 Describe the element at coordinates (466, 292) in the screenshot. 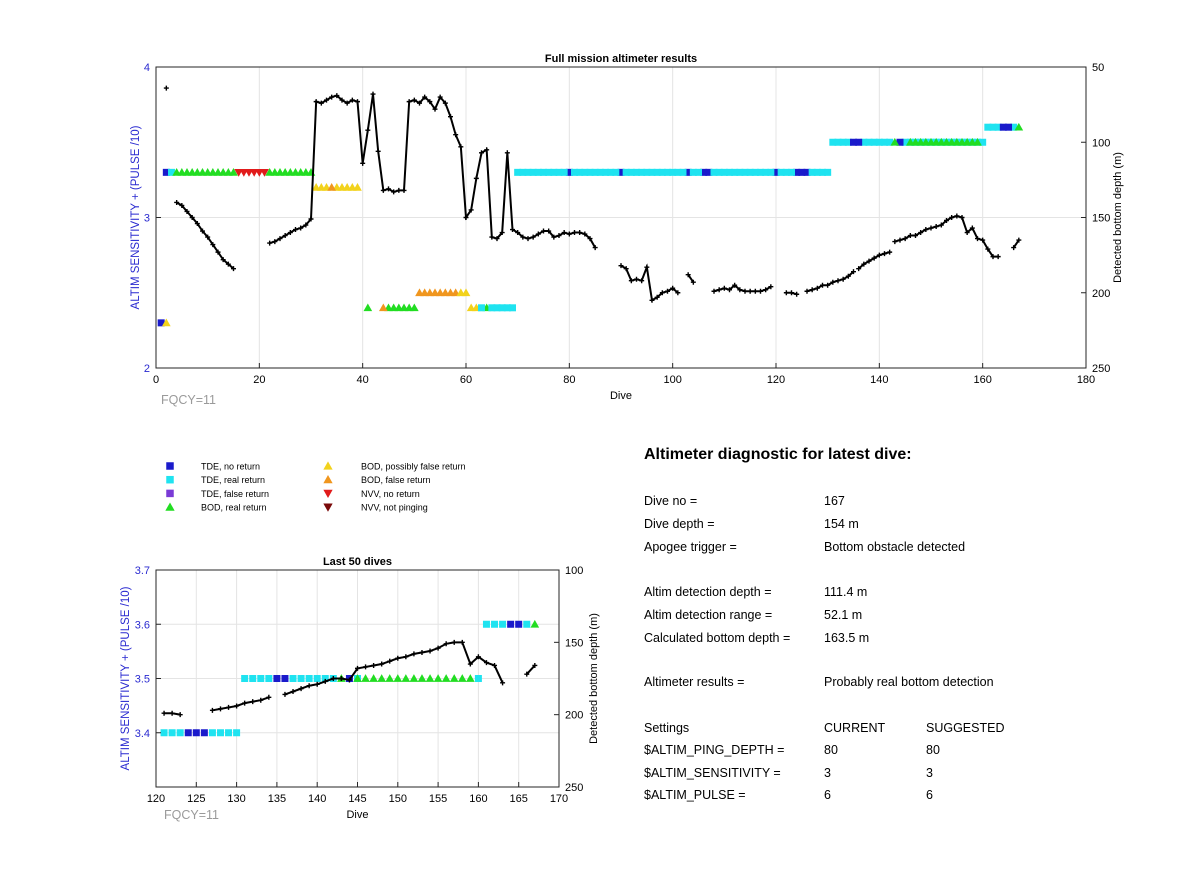

I see `marker-bod-possibly-false` at that location.